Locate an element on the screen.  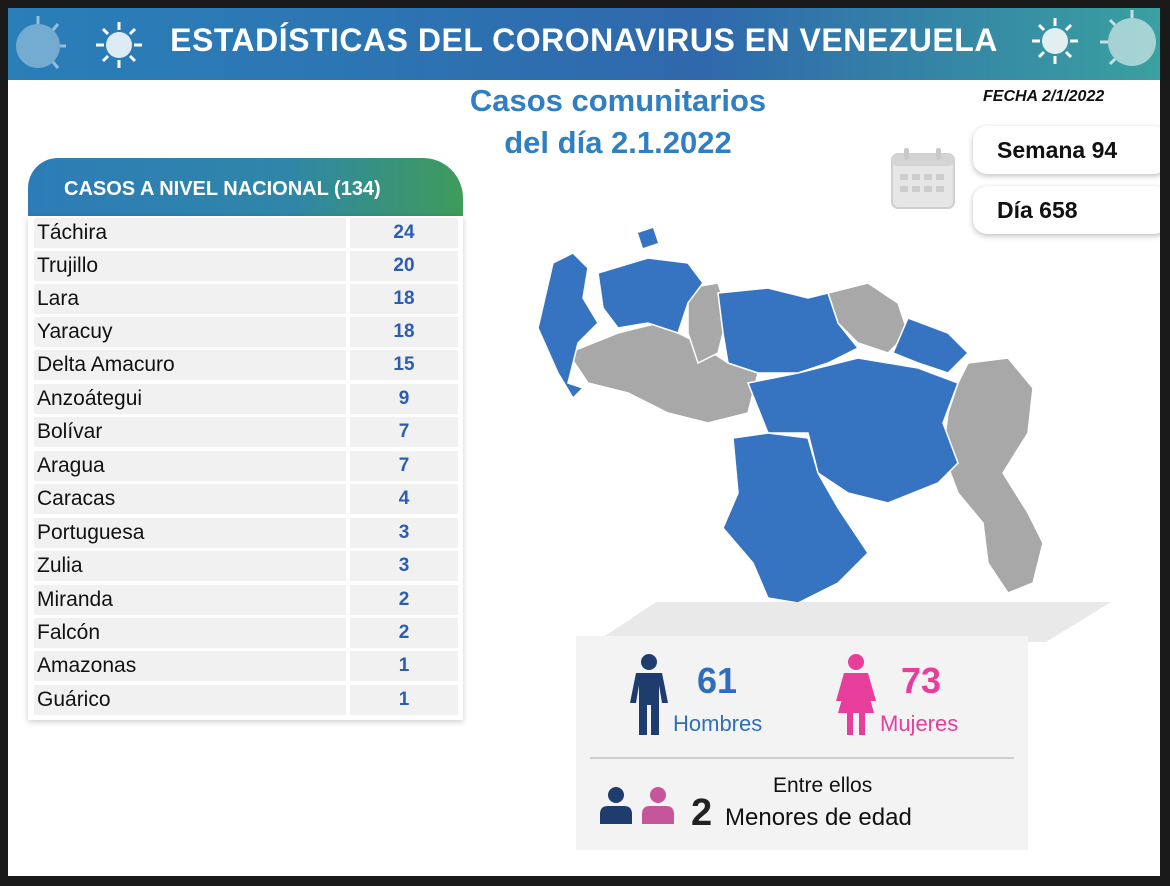
state-name: Falcón is located at coordinates (190, 633).